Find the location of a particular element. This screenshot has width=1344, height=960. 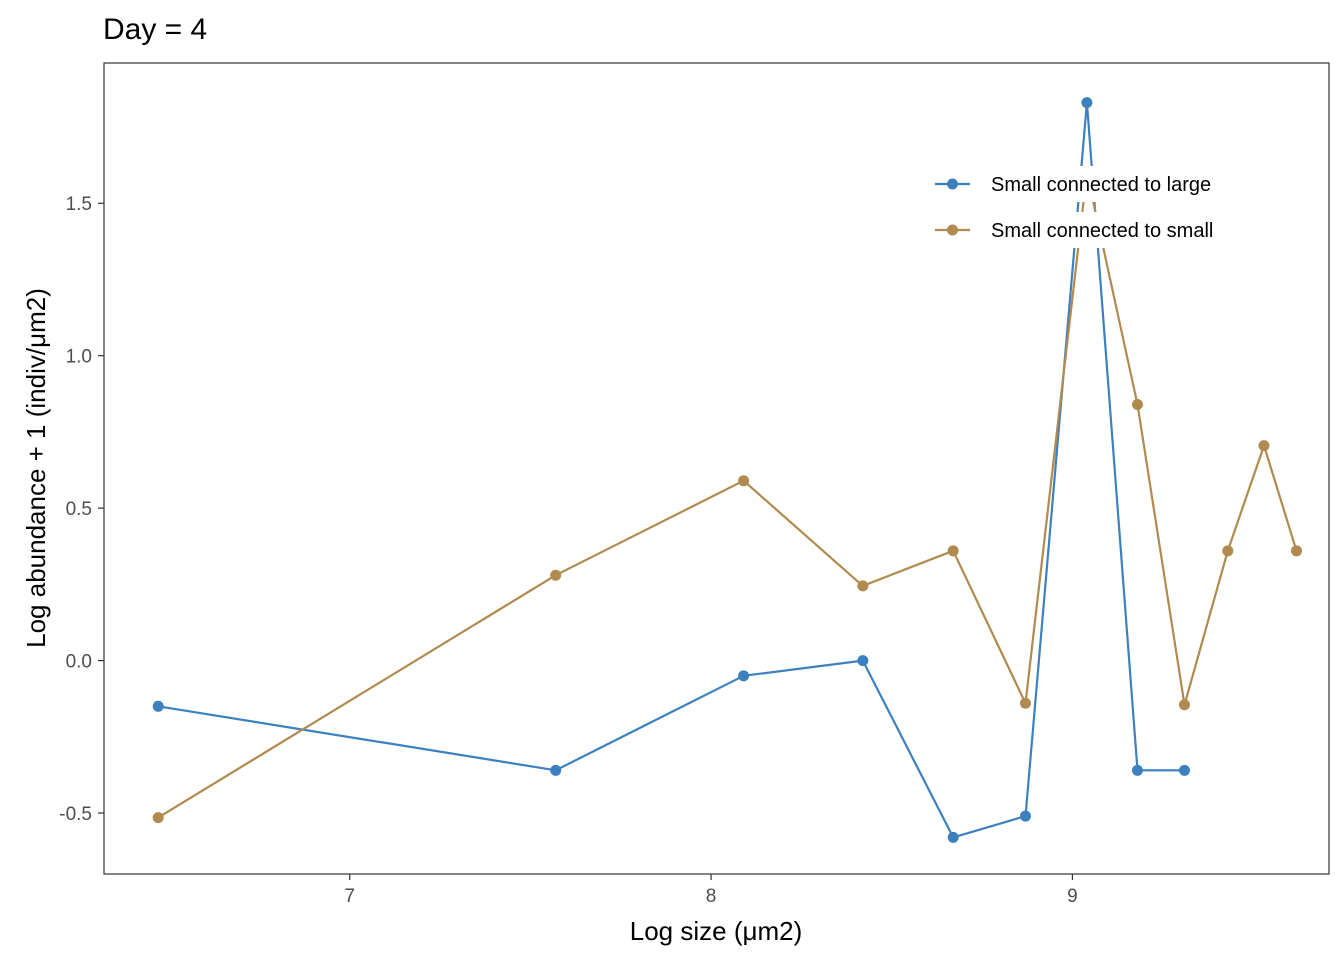

legend-label: Small connected to large is located at coordinates (1101, 185).